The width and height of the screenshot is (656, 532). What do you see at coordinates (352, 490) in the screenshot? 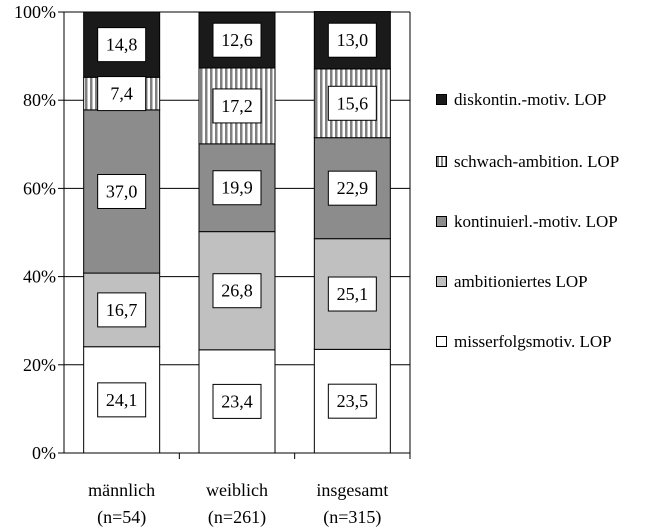
I see `x-tick-label: insgesamt` at bounding box center [352, 490].